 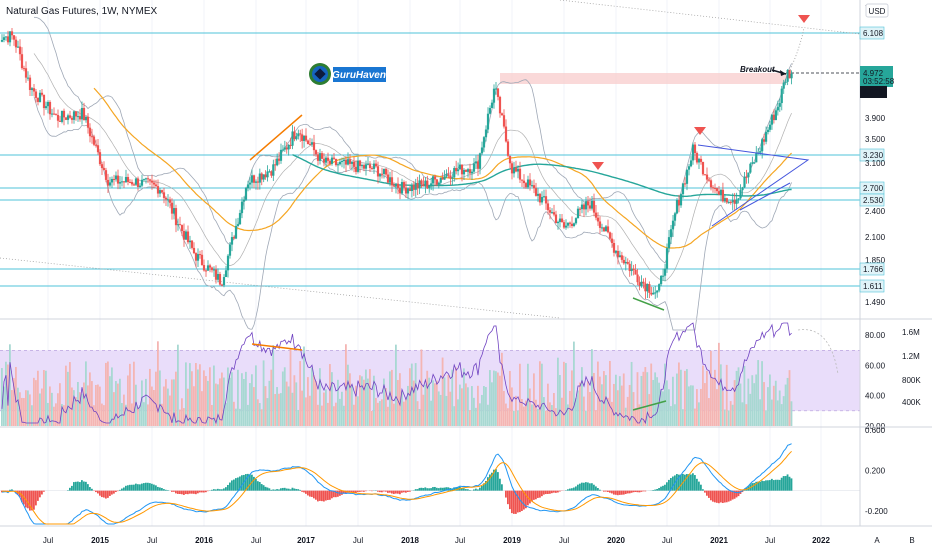 I want to click on moving-average-slow, so click(x=542, y=175).